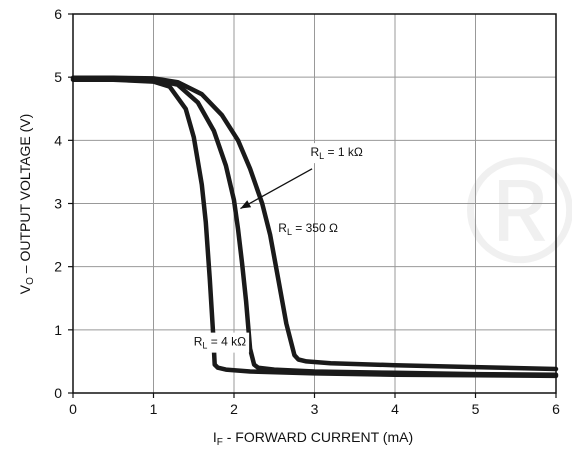 The height and width of the screenshot is (450, 572). I want to click on x-tick-label: 4, so click(395, 409).